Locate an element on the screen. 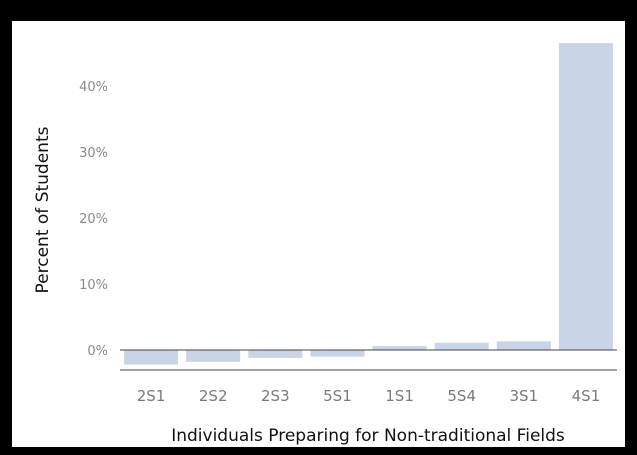  bar-2S3 is located at coordinates (275, 354).